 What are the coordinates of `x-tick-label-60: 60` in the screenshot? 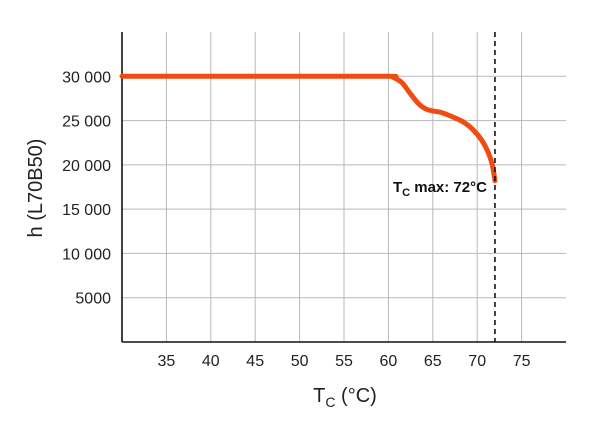 It's located at (389, 361).